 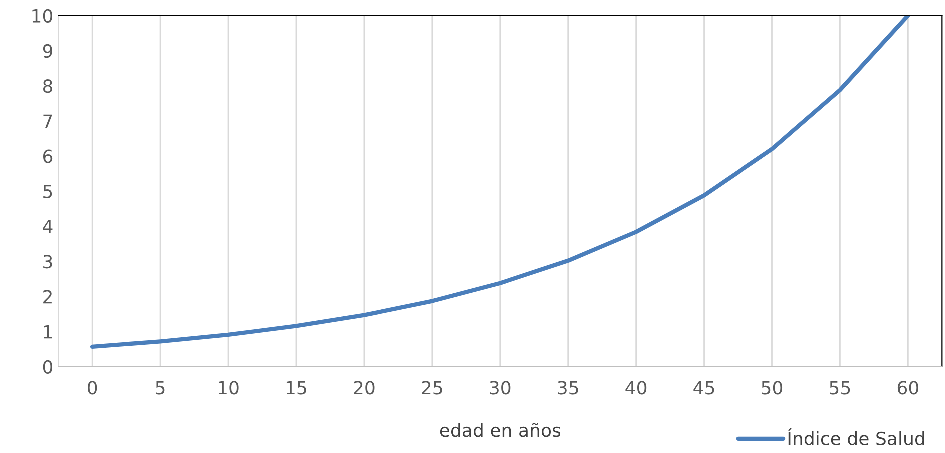 What do you see at coordinates (500, 388) in the screenshot?
I see `x-tick-label: 30` at bounding box center [500, 388].